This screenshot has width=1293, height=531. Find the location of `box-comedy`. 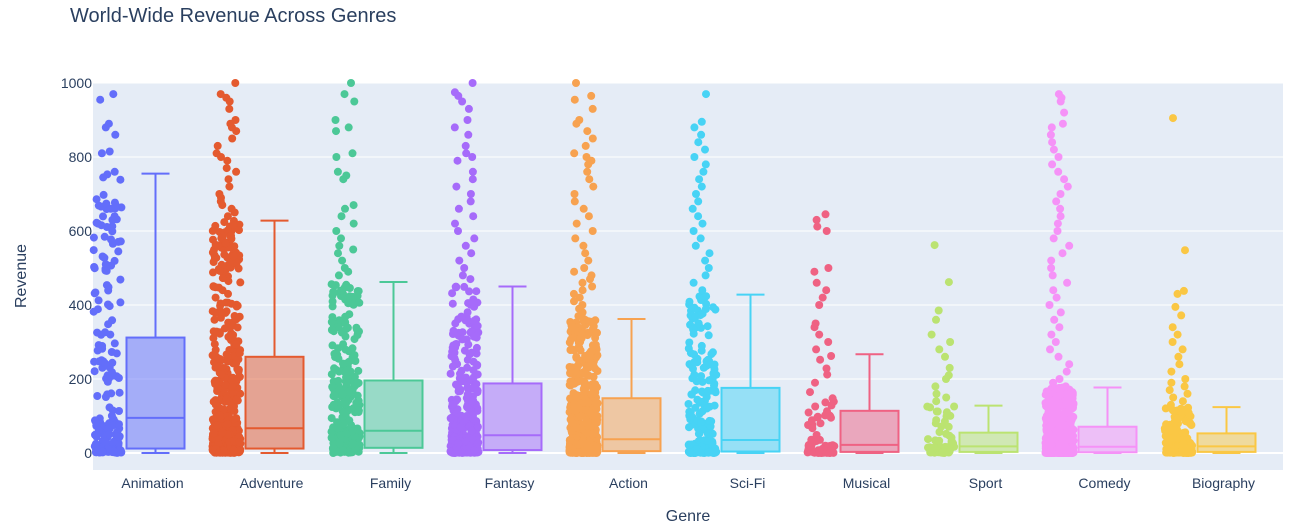

box-comedy is located at coordinates (1107, 420).